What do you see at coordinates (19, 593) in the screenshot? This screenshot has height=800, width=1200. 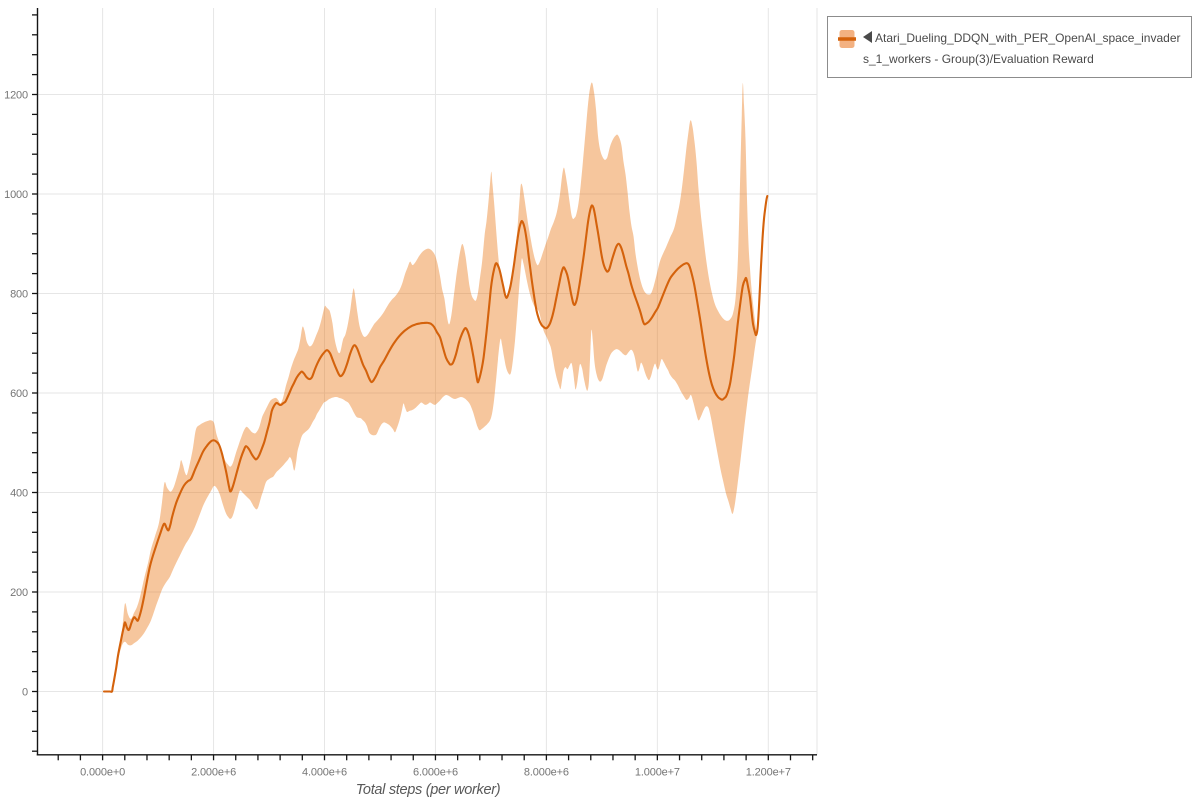 I see `svg-text: 200` at bounding box center [19, 593].